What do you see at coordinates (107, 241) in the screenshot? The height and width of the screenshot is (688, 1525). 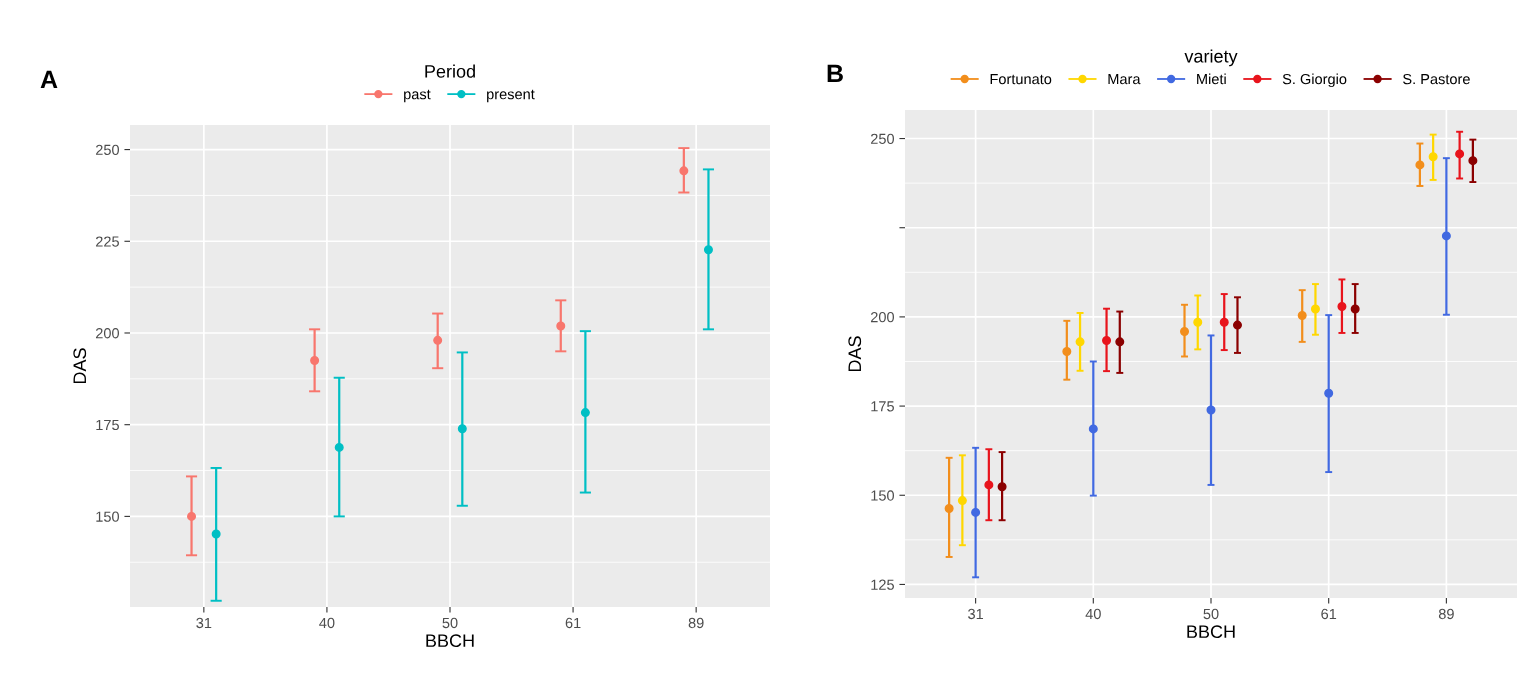 I see `y-tick-label: 225` at bounding box center [107, 241].